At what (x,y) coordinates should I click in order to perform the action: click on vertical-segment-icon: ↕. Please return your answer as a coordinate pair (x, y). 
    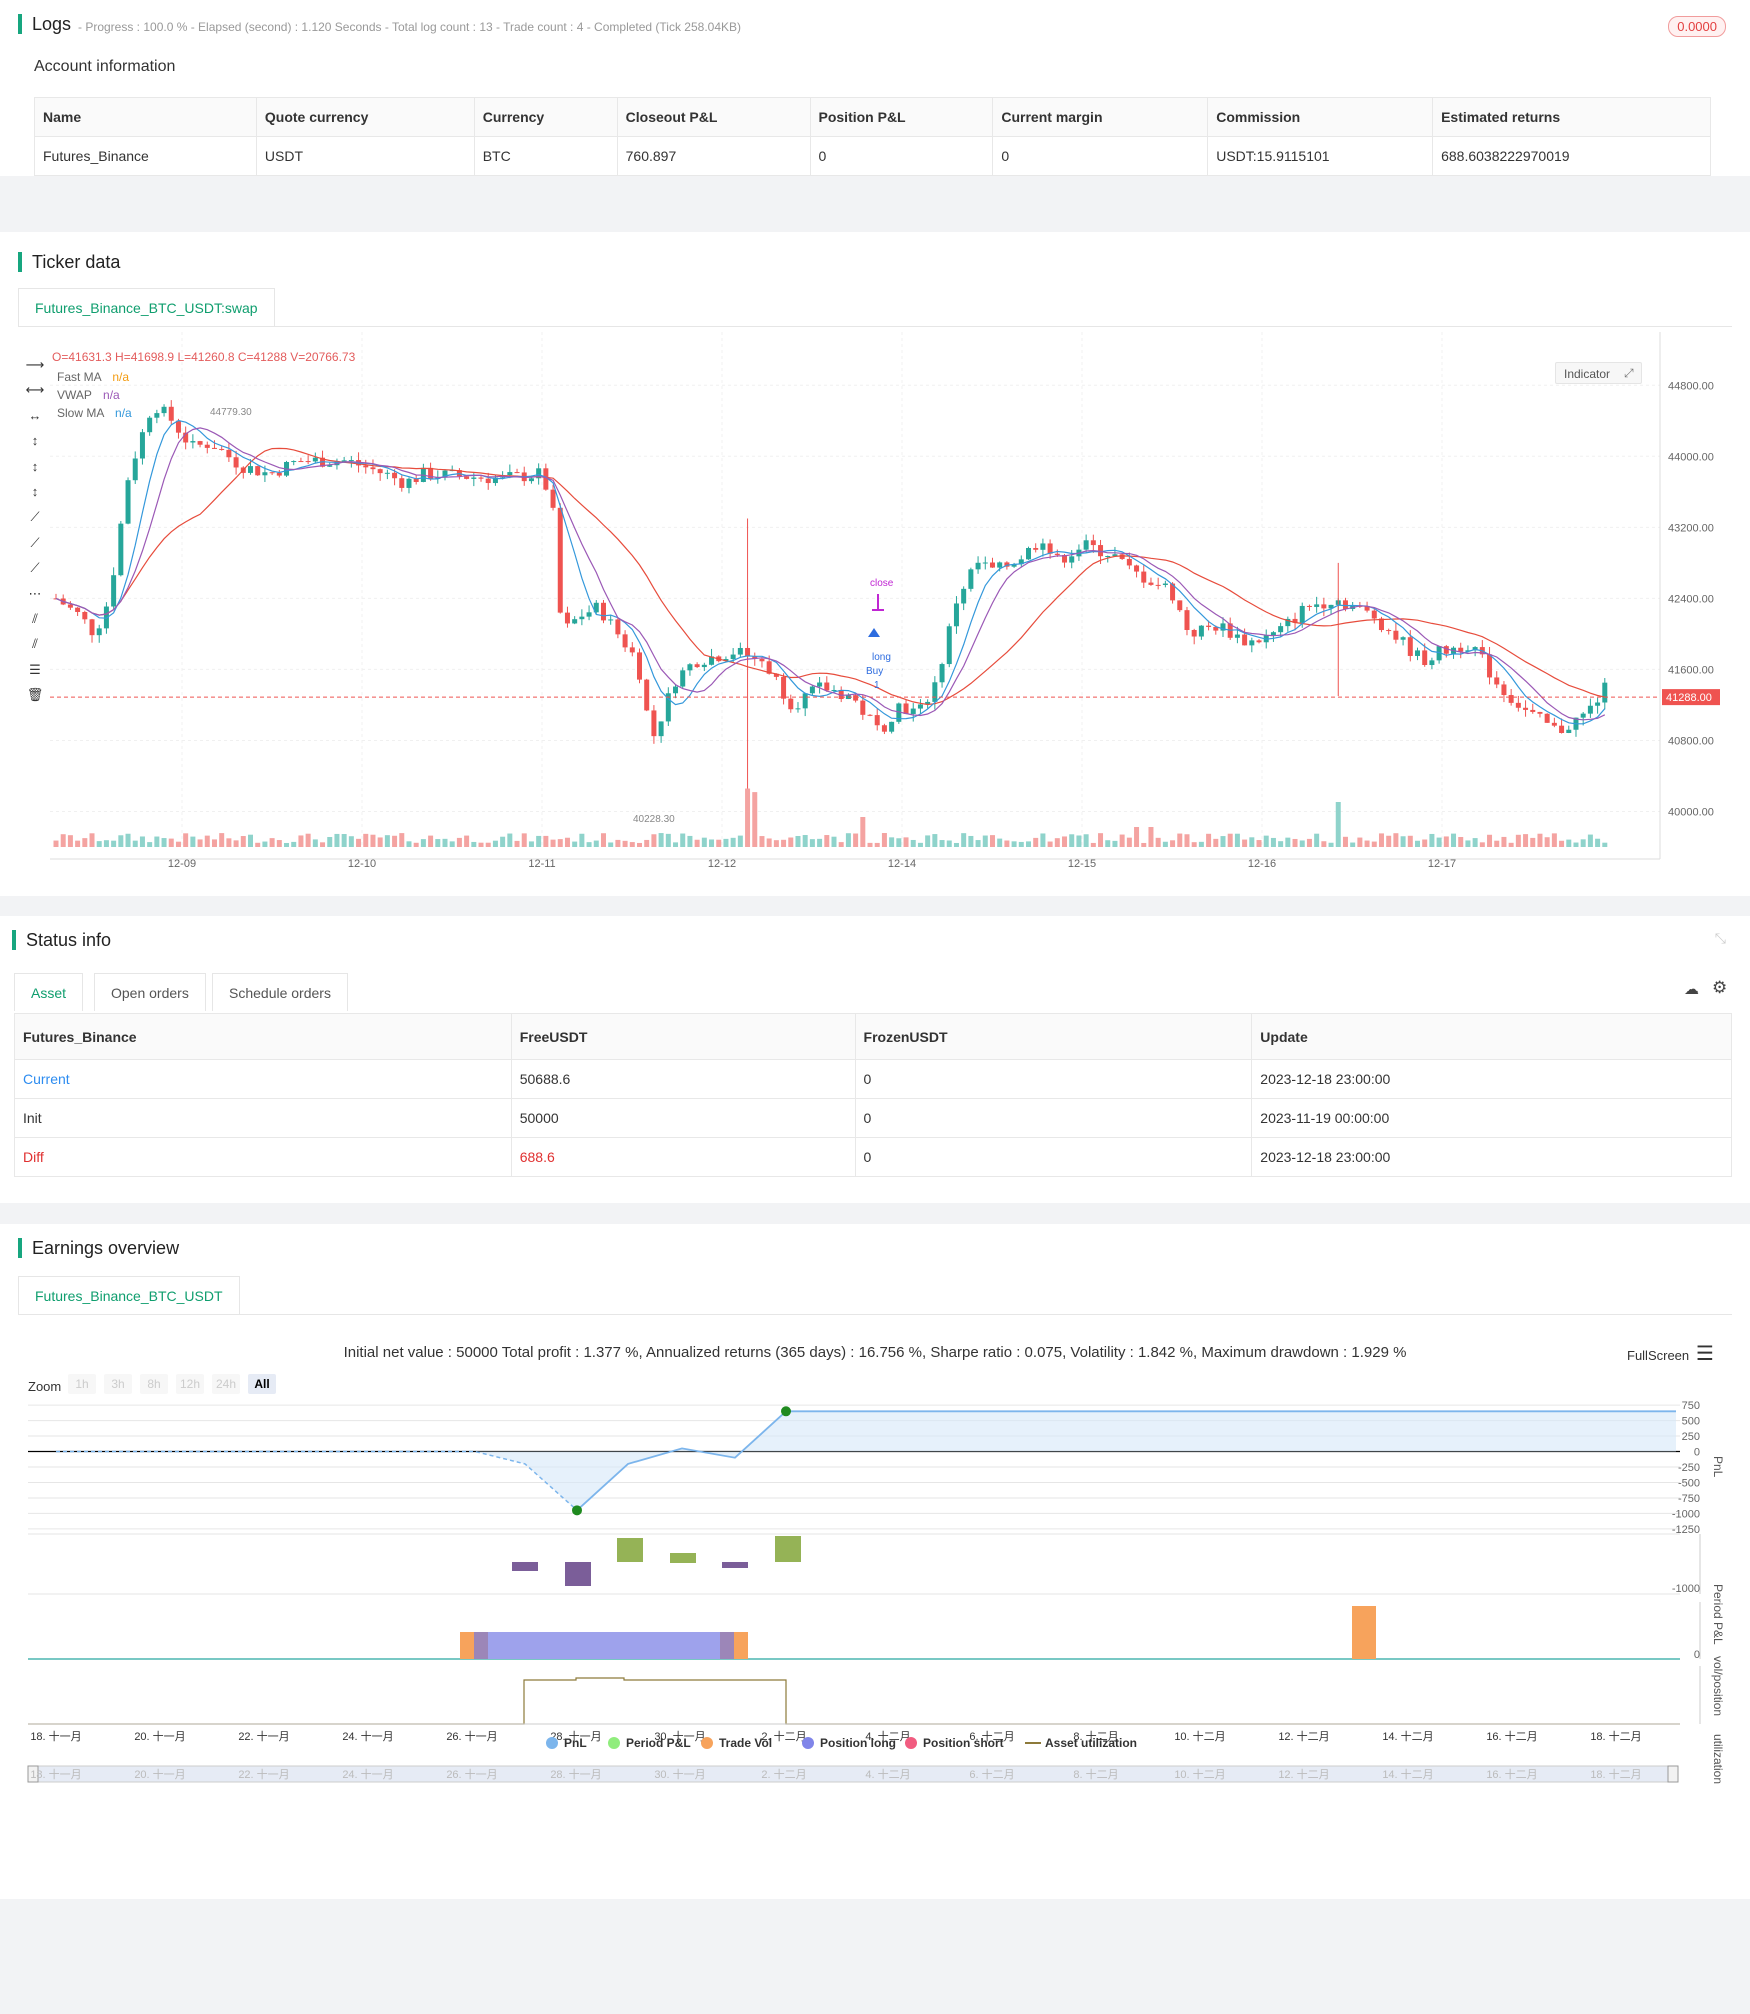
    Looking at the image, I should click on (35, 491).